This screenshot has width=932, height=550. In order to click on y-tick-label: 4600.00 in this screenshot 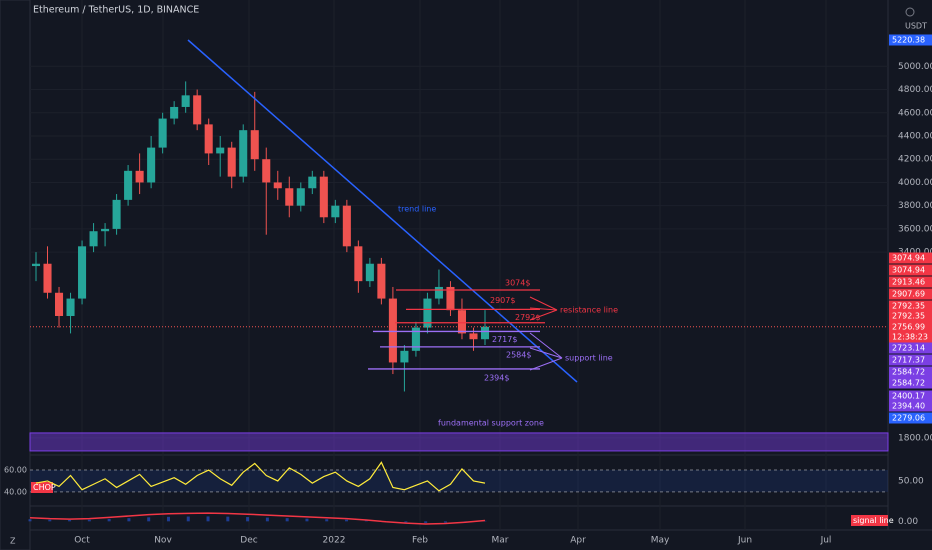, I will do `click(915, 113)`.